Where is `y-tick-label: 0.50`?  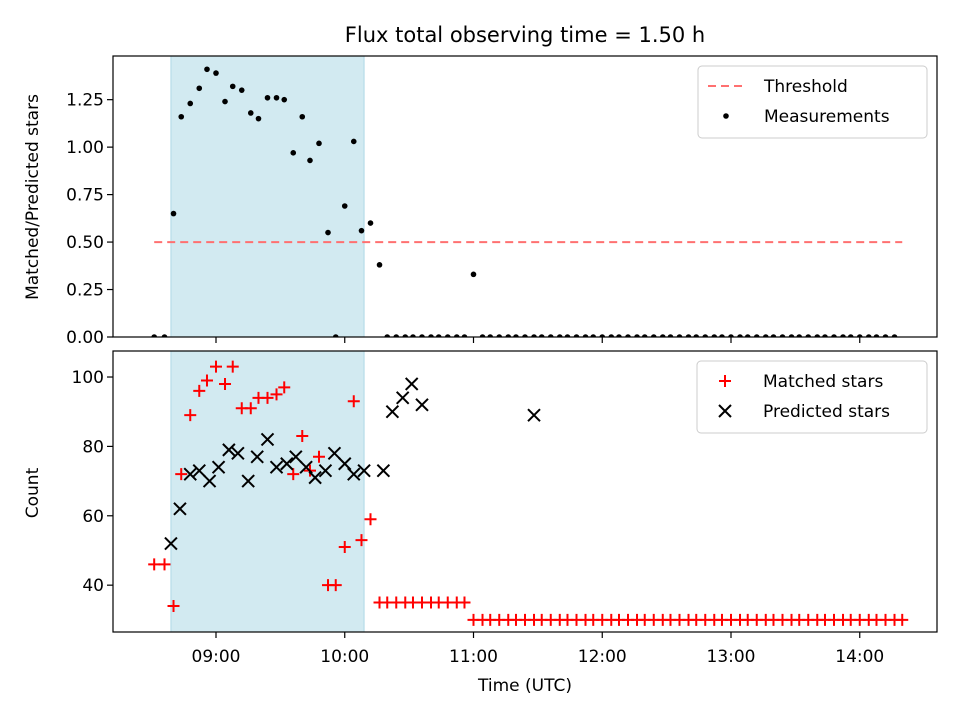
y-tick-label: 0.50 is located at coordinates (85, 243).